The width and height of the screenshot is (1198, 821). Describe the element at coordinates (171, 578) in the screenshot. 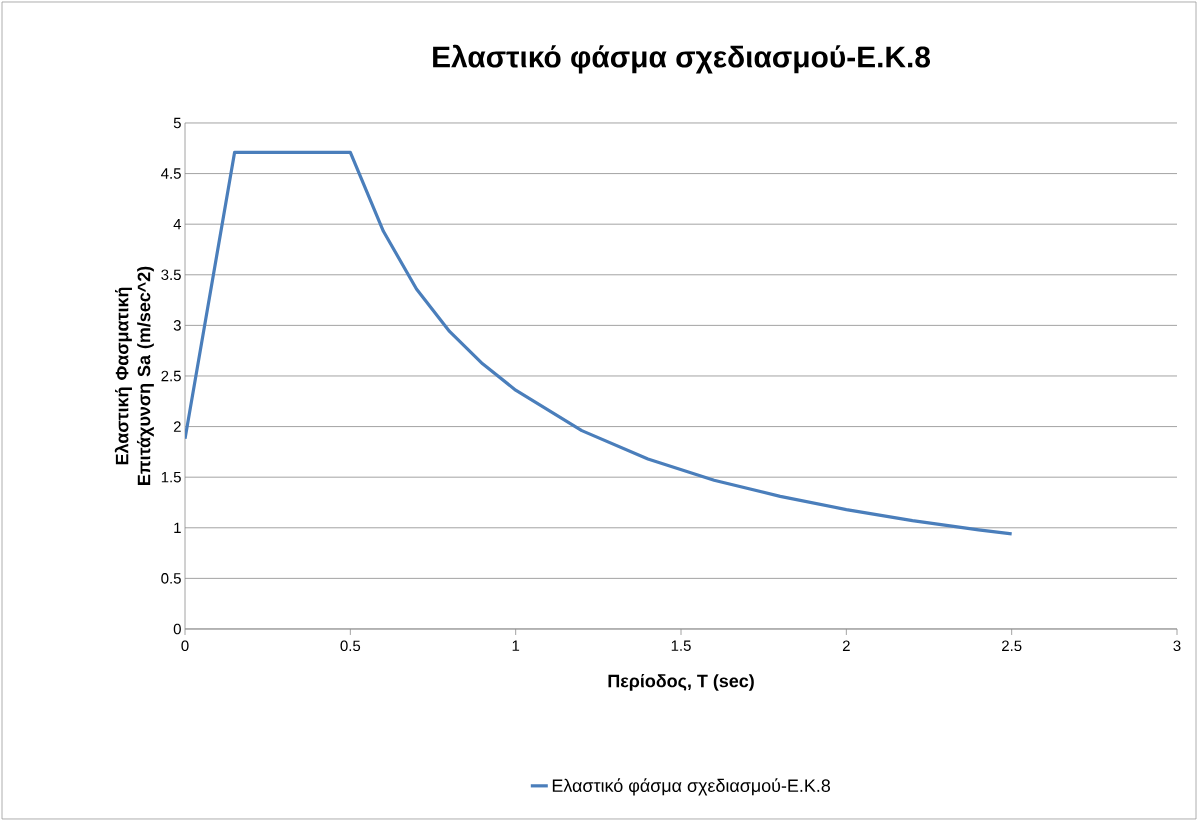

I see `y-tick-label: 0.5` at that location.